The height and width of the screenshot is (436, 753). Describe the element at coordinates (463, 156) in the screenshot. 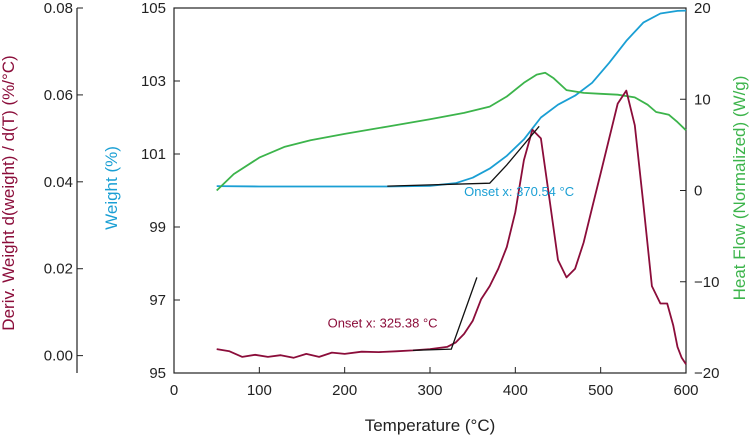

I see `weight-onset-tangent` at that location.